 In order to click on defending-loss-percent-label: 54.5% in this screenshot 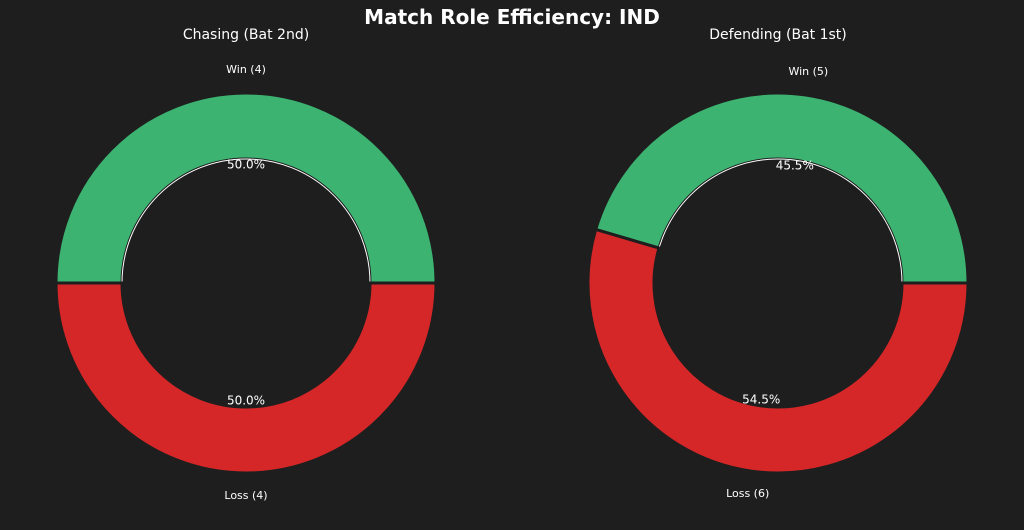, I will do `click(761, 399)`.